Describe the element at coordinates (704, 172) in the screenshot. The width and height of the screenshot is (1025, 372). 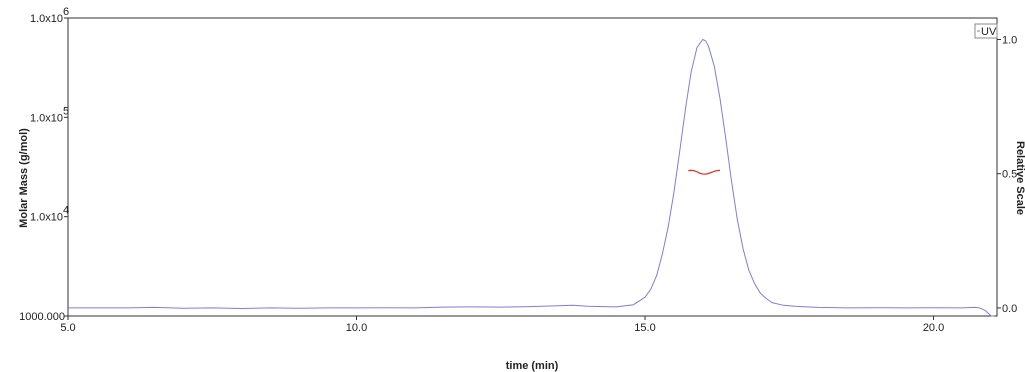
I see `molar-mass-series-line` at that location.